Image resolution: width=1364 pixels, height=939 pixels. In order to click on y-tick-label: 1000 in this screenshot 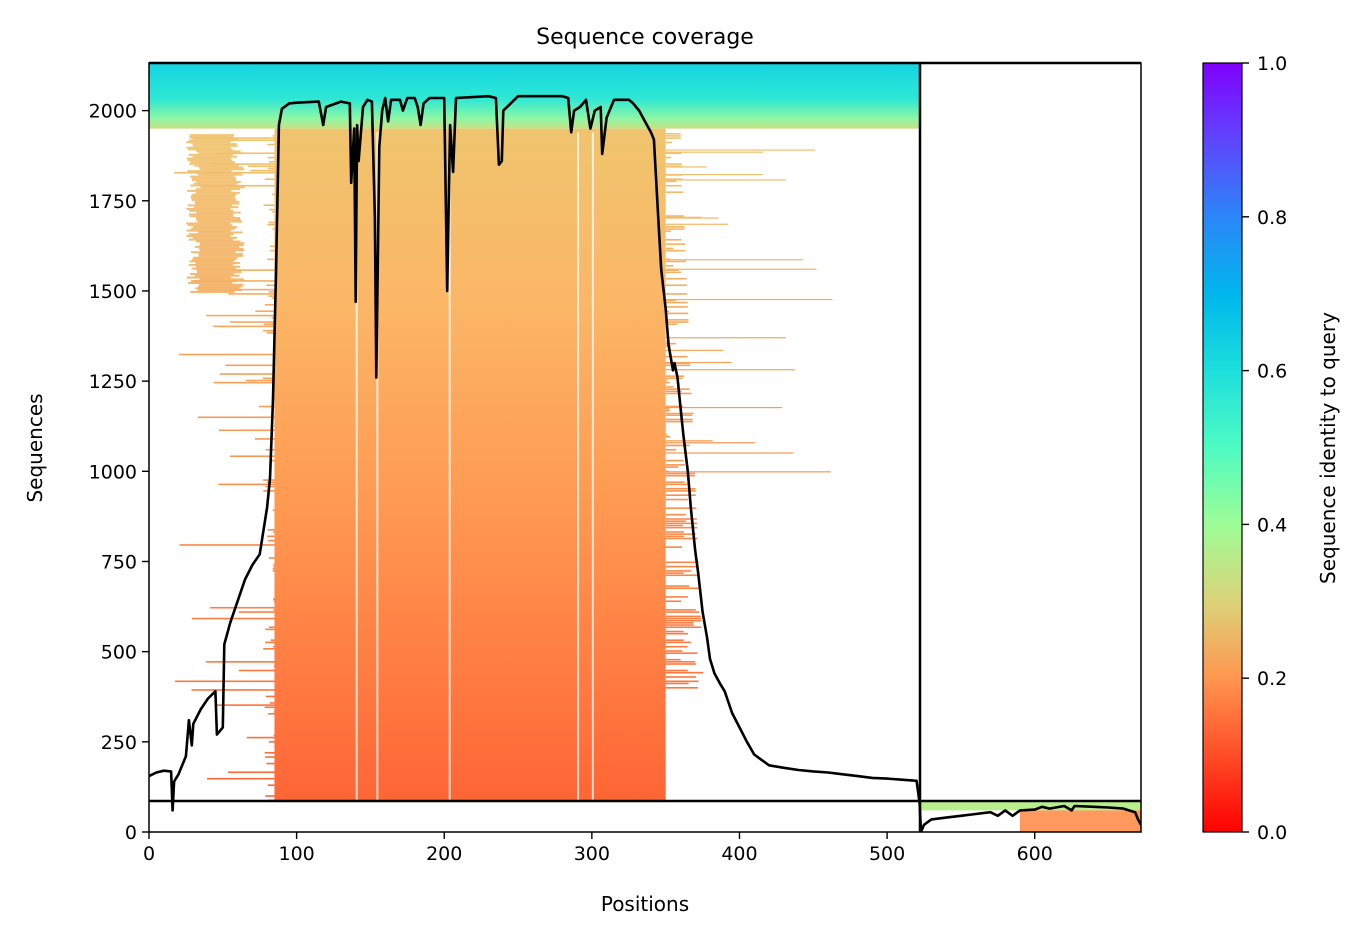, I will do `click(113, 472)`.